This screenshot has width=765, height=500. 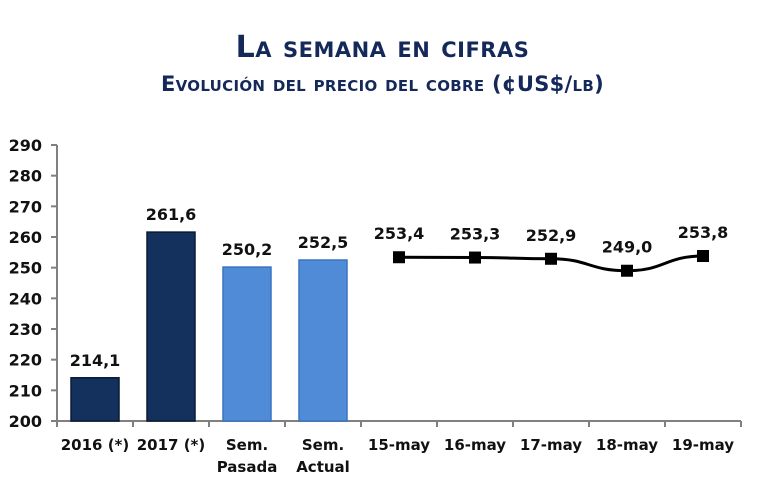 What do you see at coordinates (25, 206) in the screenshot?
I see `y-tick-label: 270` at bounding box center [25, 206].